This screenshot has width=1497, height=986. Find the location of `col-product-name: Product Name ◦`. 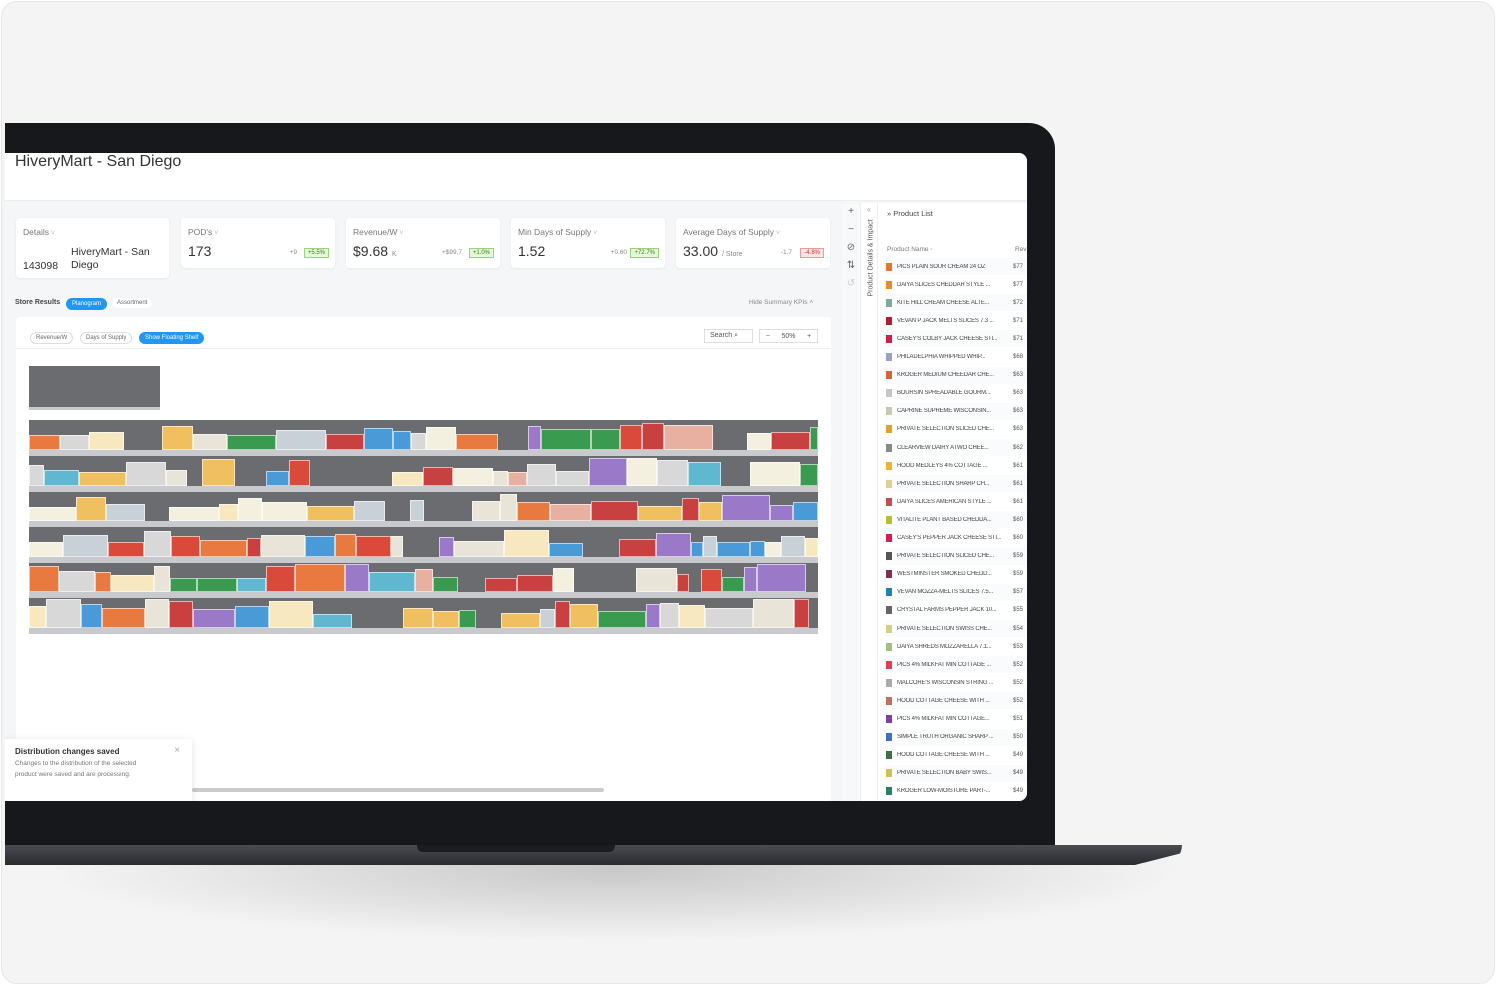

col-product-name: Product Name ◦ is located at coordinates (910, 249).